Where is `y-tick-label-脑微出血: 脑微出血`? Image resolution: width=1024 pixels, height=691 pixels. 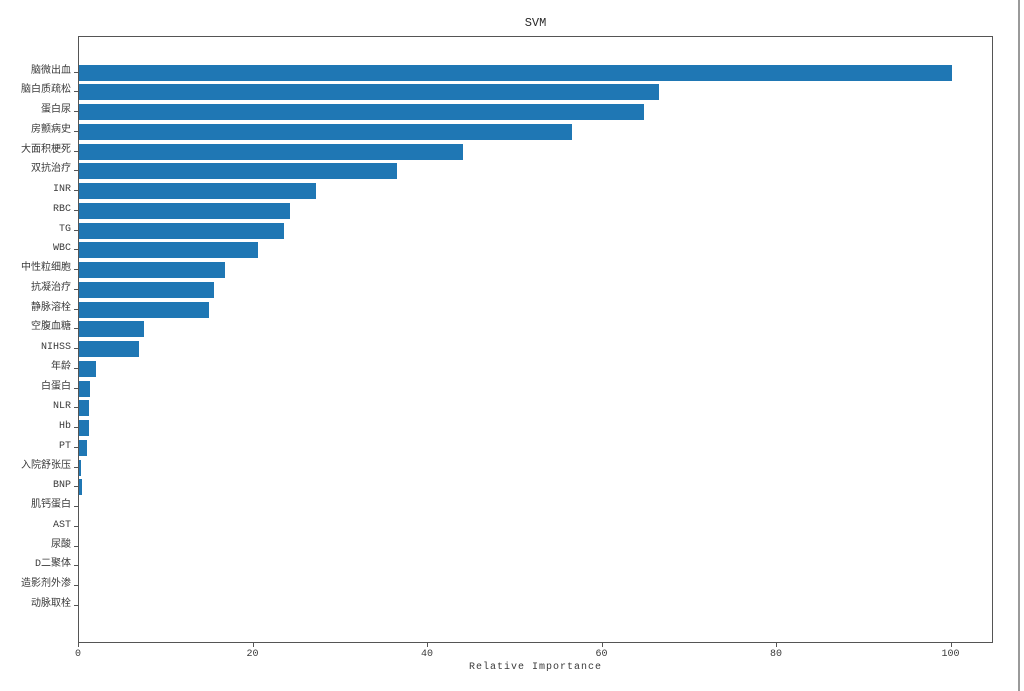
y-tick-label-脑微出血: 脑微出血 is located at coordinates (51, 71).